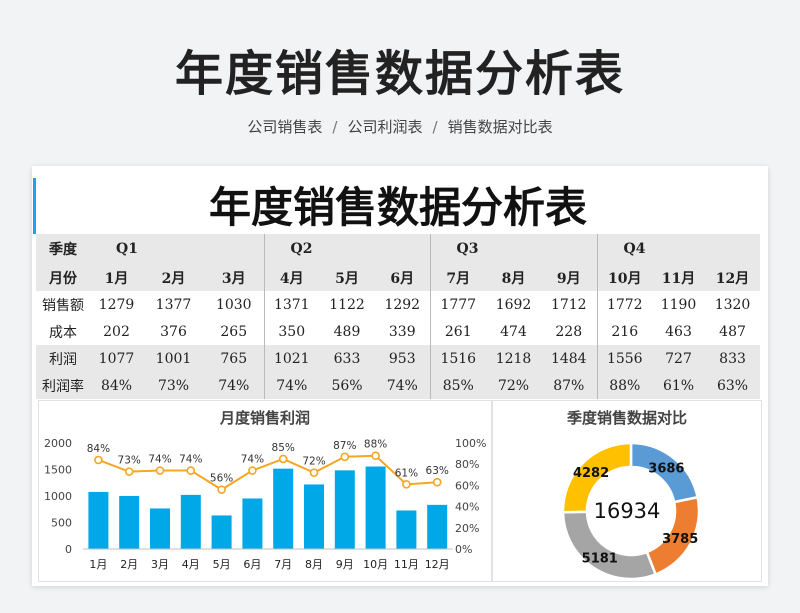 This screenshot has width=800, height=613. Describe the element at coordinates (463, 549) in the screenshot. I see `y2-tick-label: 0%` at that location.